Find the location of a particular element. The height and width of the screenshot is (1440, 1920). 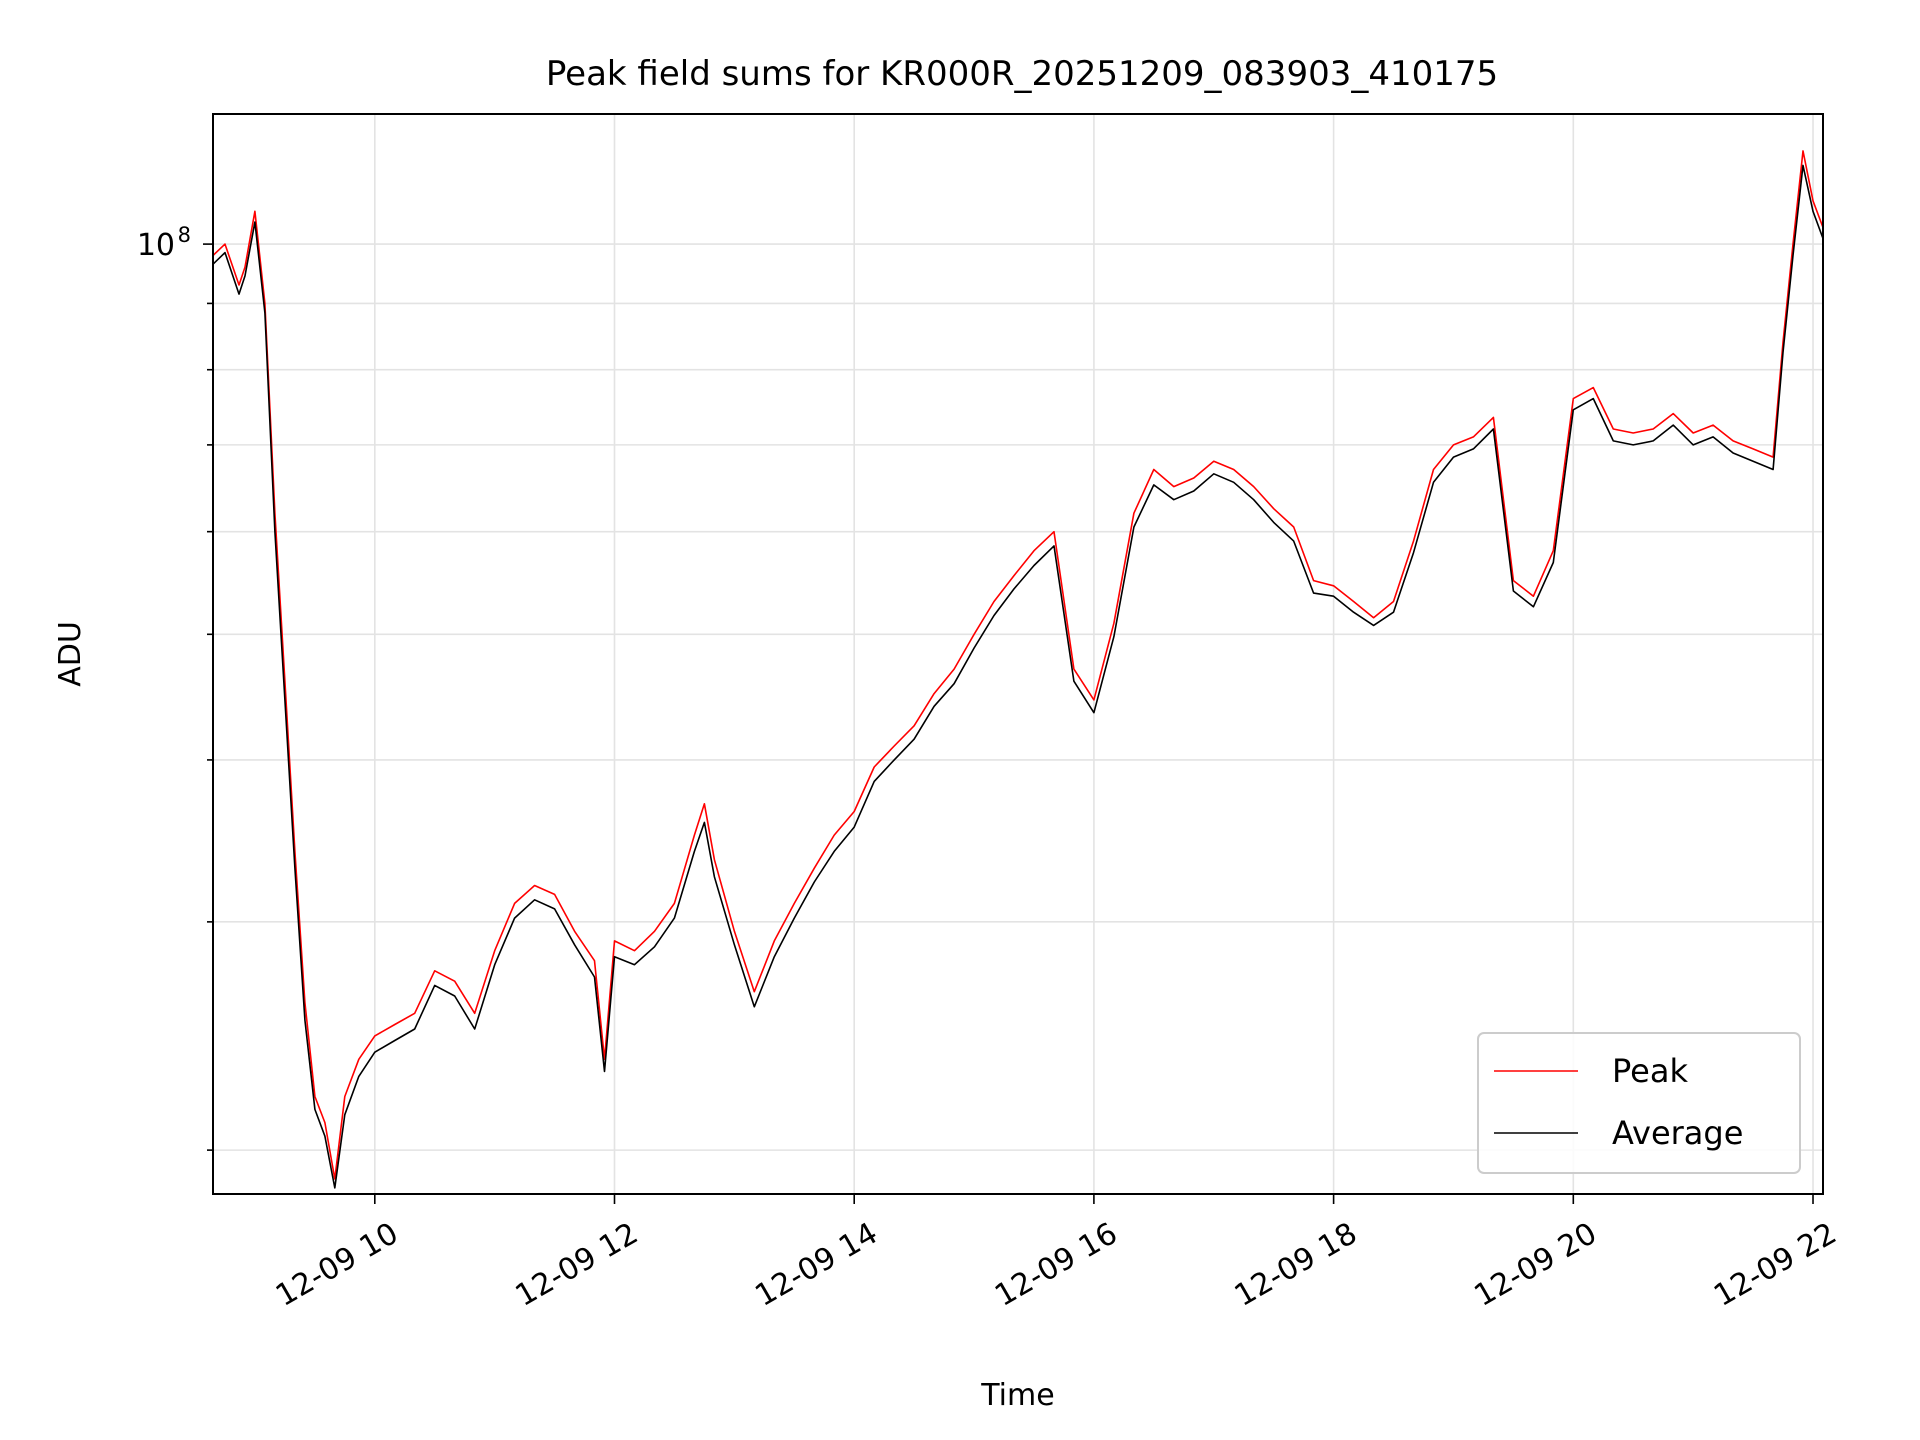

legend-label-peak: Peak is located at coordinates (1650, 1071).